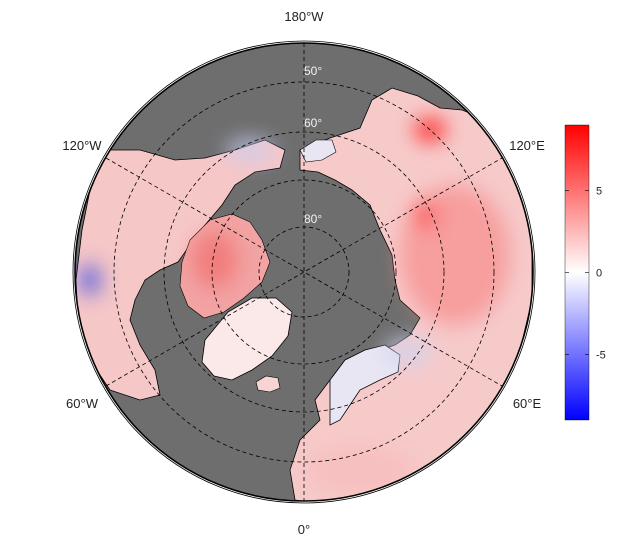 This screenshot has width=625, height=552. I want to click on lon-label-bottom: 0°, so click(304, 529).